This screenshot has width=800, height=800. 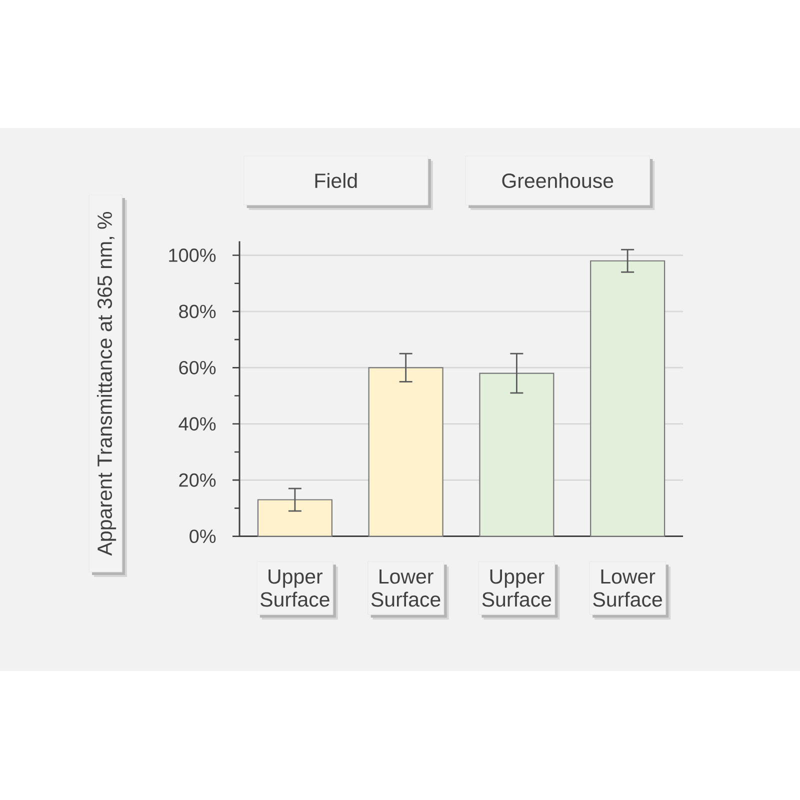 I want to click on y-tick-label: 0%, so click(x=203, y=537).